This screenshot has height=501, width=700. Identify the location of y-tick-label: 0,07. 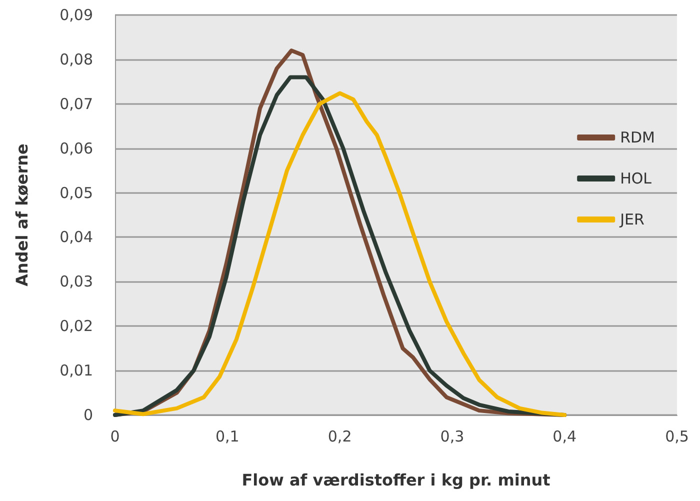
(76, 103).